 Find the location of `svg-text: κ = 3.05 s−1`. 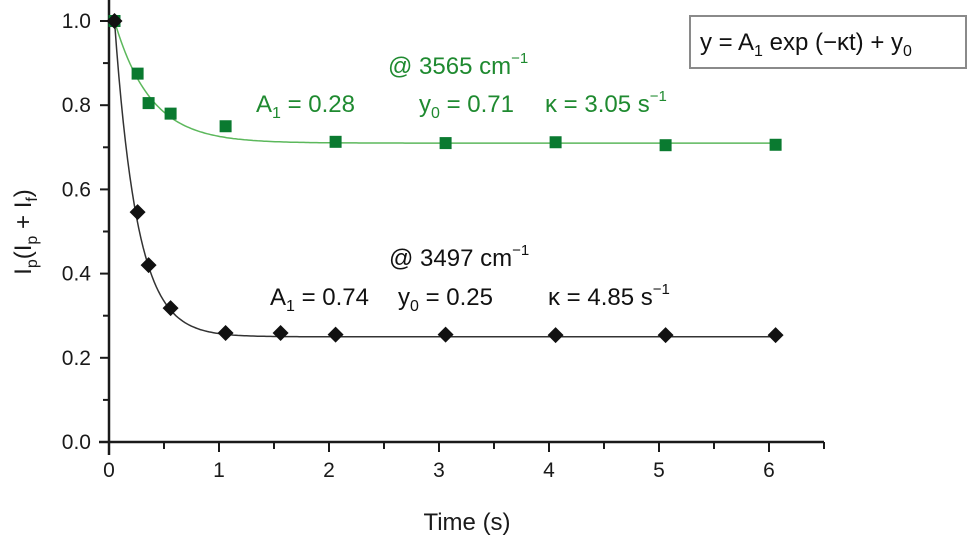

svg-text: κ = 3.05 s−1 is located at coordinates (606, 103).